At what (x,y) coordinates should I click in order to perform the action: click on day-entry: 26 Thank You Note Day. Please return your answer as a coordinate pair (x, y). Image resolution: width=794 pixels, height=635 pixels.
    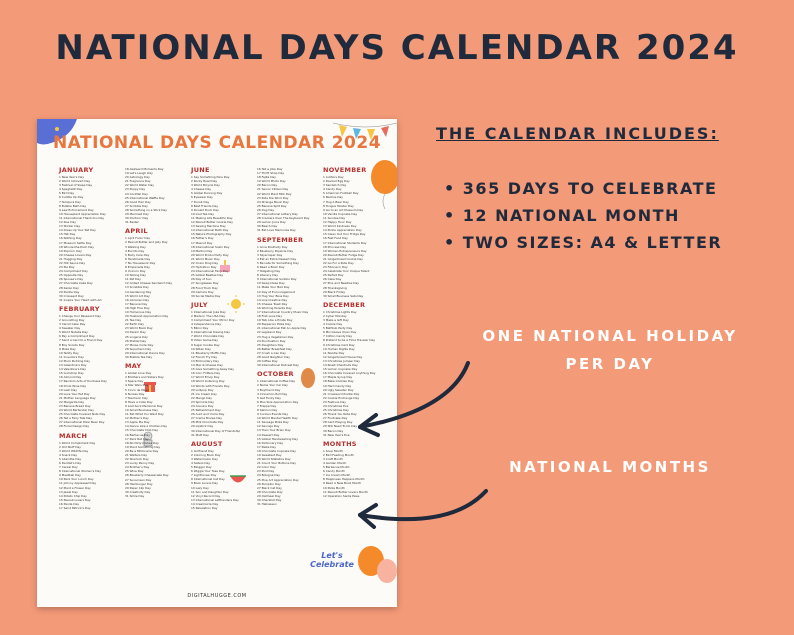
    Looking at the image, I should click on (340, 414).